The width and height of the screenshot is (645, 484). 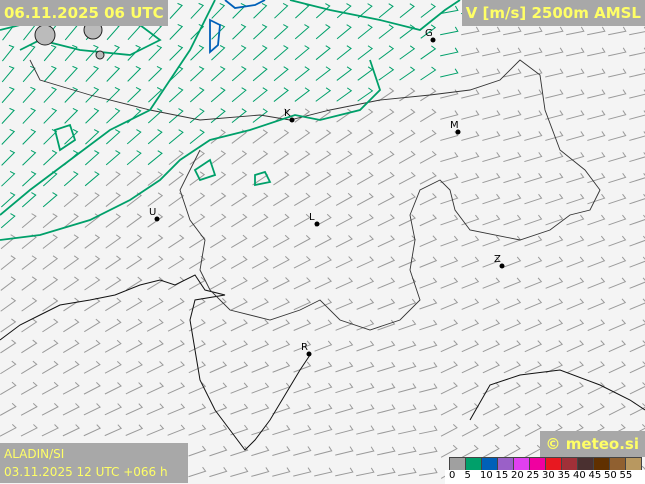 I want to click on legend-label: 30, so click(x=548, y=475).